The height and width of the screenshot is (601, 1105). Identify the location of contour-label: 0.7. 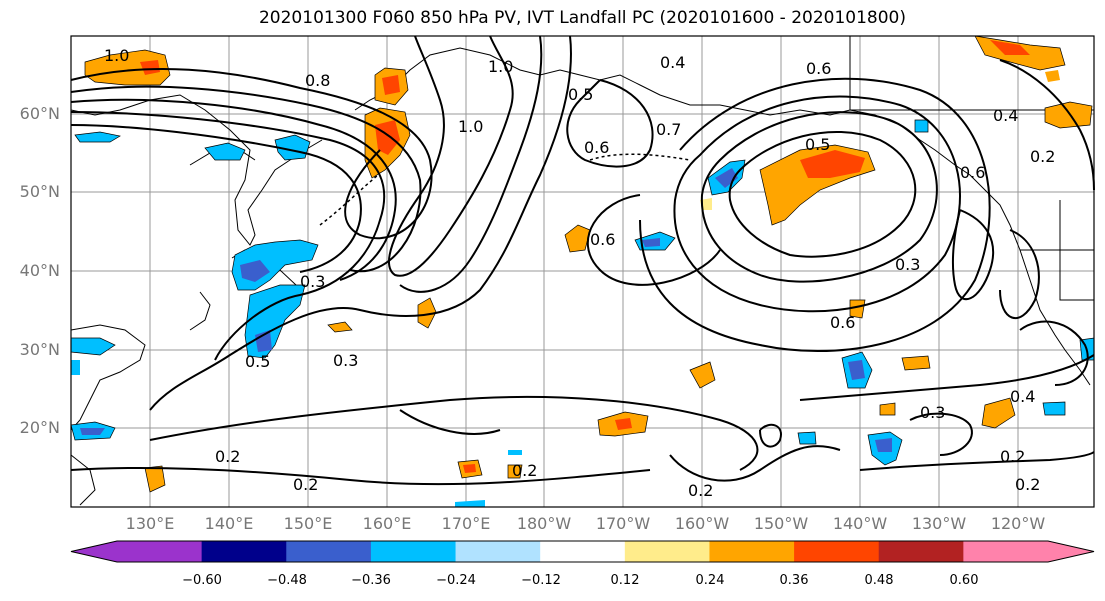
(668, 129).